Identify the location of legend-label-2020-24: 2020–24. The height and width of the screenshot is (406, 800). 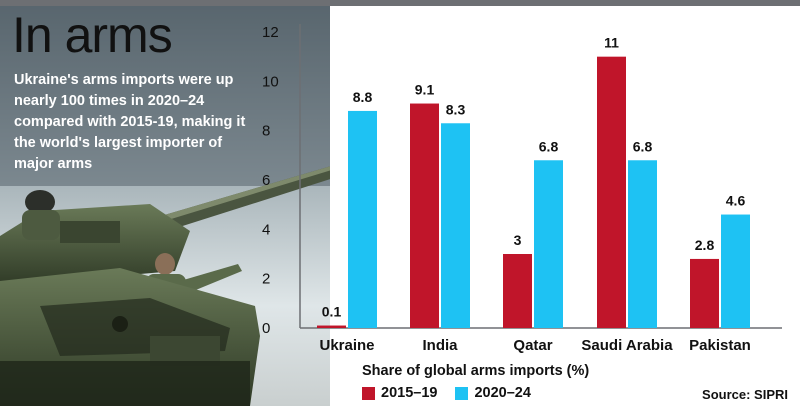
(502, 393).